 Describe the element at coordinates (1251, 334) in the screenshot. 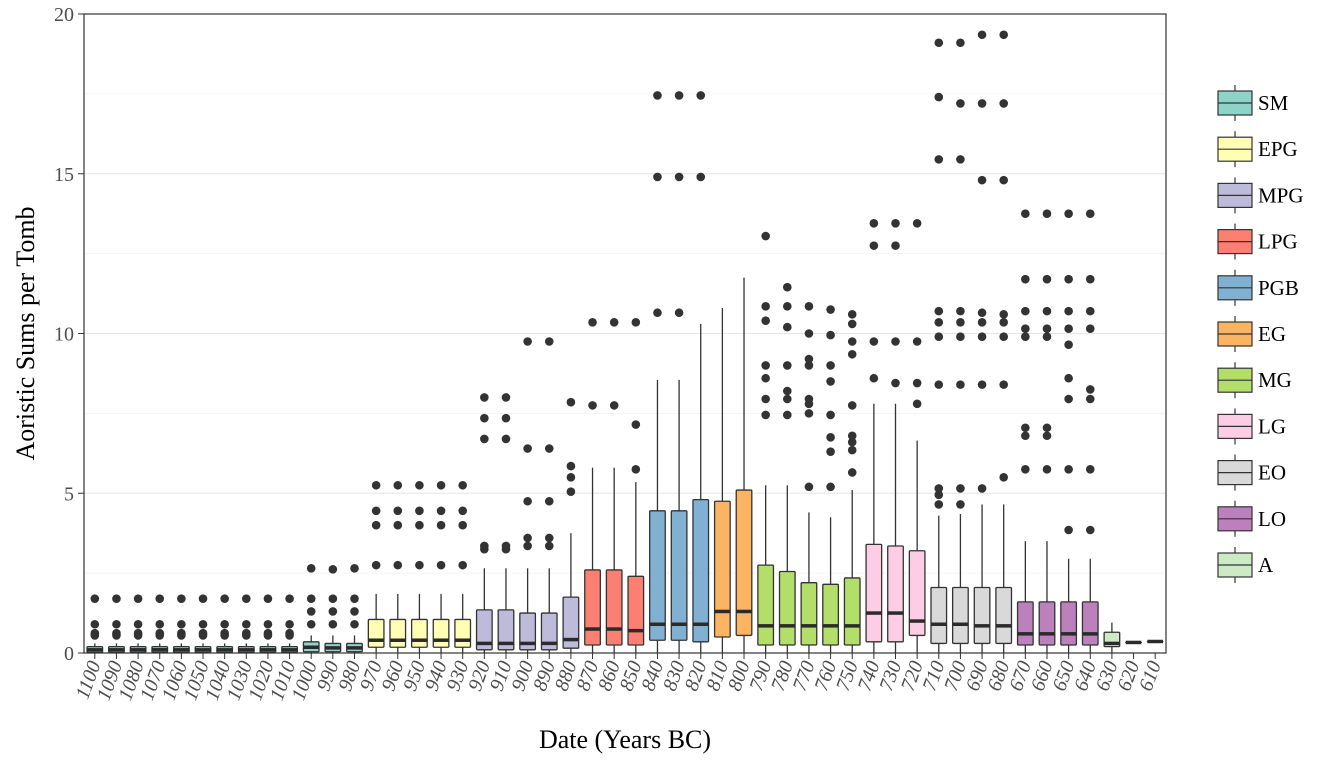

I see `legend-item-eg: EG` at that location.